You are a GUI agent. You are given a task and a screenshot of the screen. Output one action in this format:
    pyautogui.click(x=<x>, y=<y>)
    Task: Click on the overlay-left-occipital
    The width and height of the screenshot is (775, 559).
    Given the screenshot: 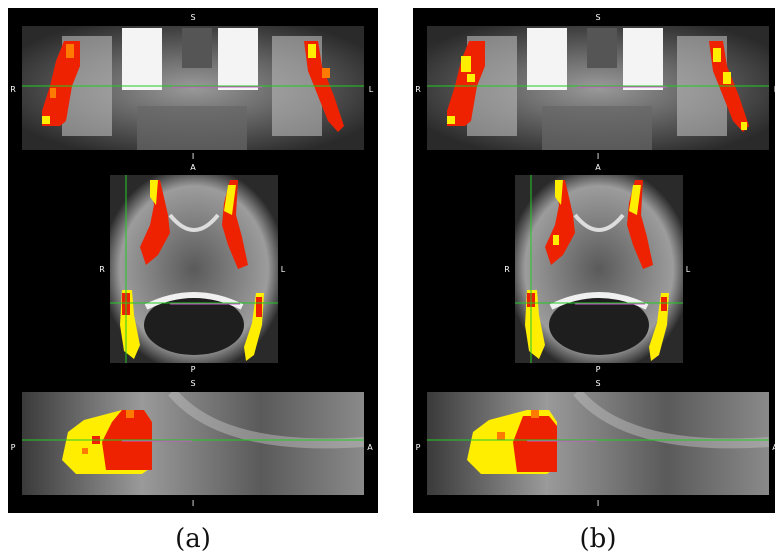 What is the action you would take?
    pyautogui.click(x=535, y=324)
    